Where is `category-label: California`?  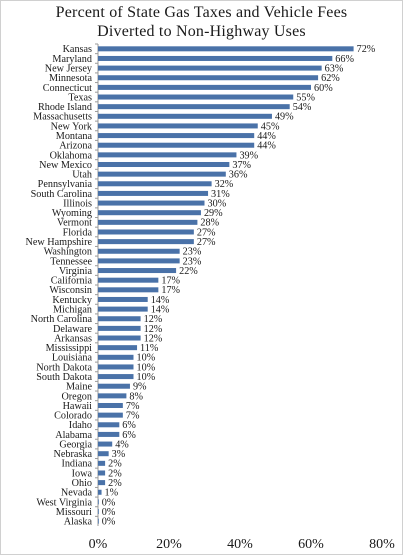 category-label: California is located at coordinates (72, 281).